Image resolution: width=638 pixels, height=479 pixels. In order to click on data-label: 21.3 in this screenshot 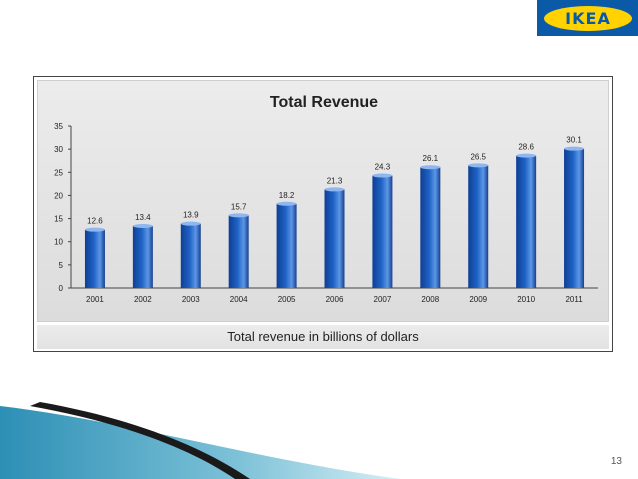, I will do `click(335, 180)`.